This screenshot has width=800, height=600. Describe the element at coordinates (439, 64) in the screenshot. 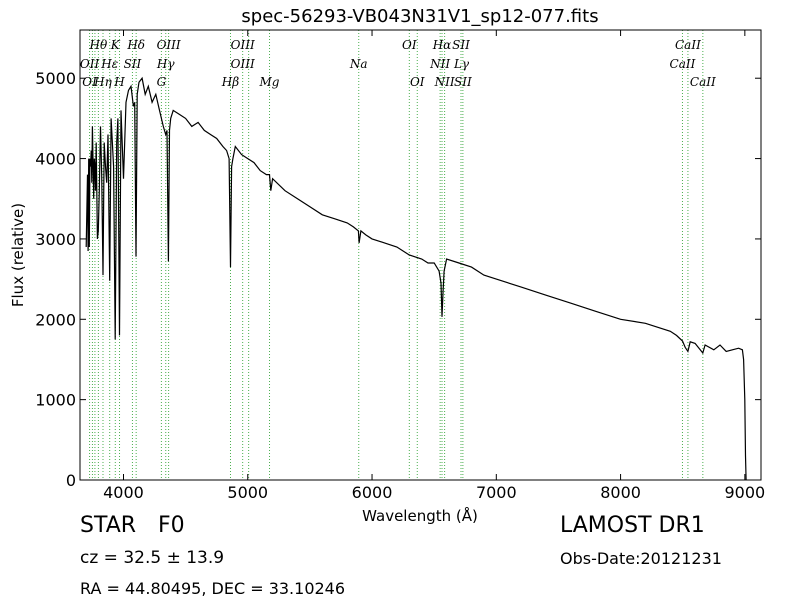

I see `line-label-15: NII` at that location.